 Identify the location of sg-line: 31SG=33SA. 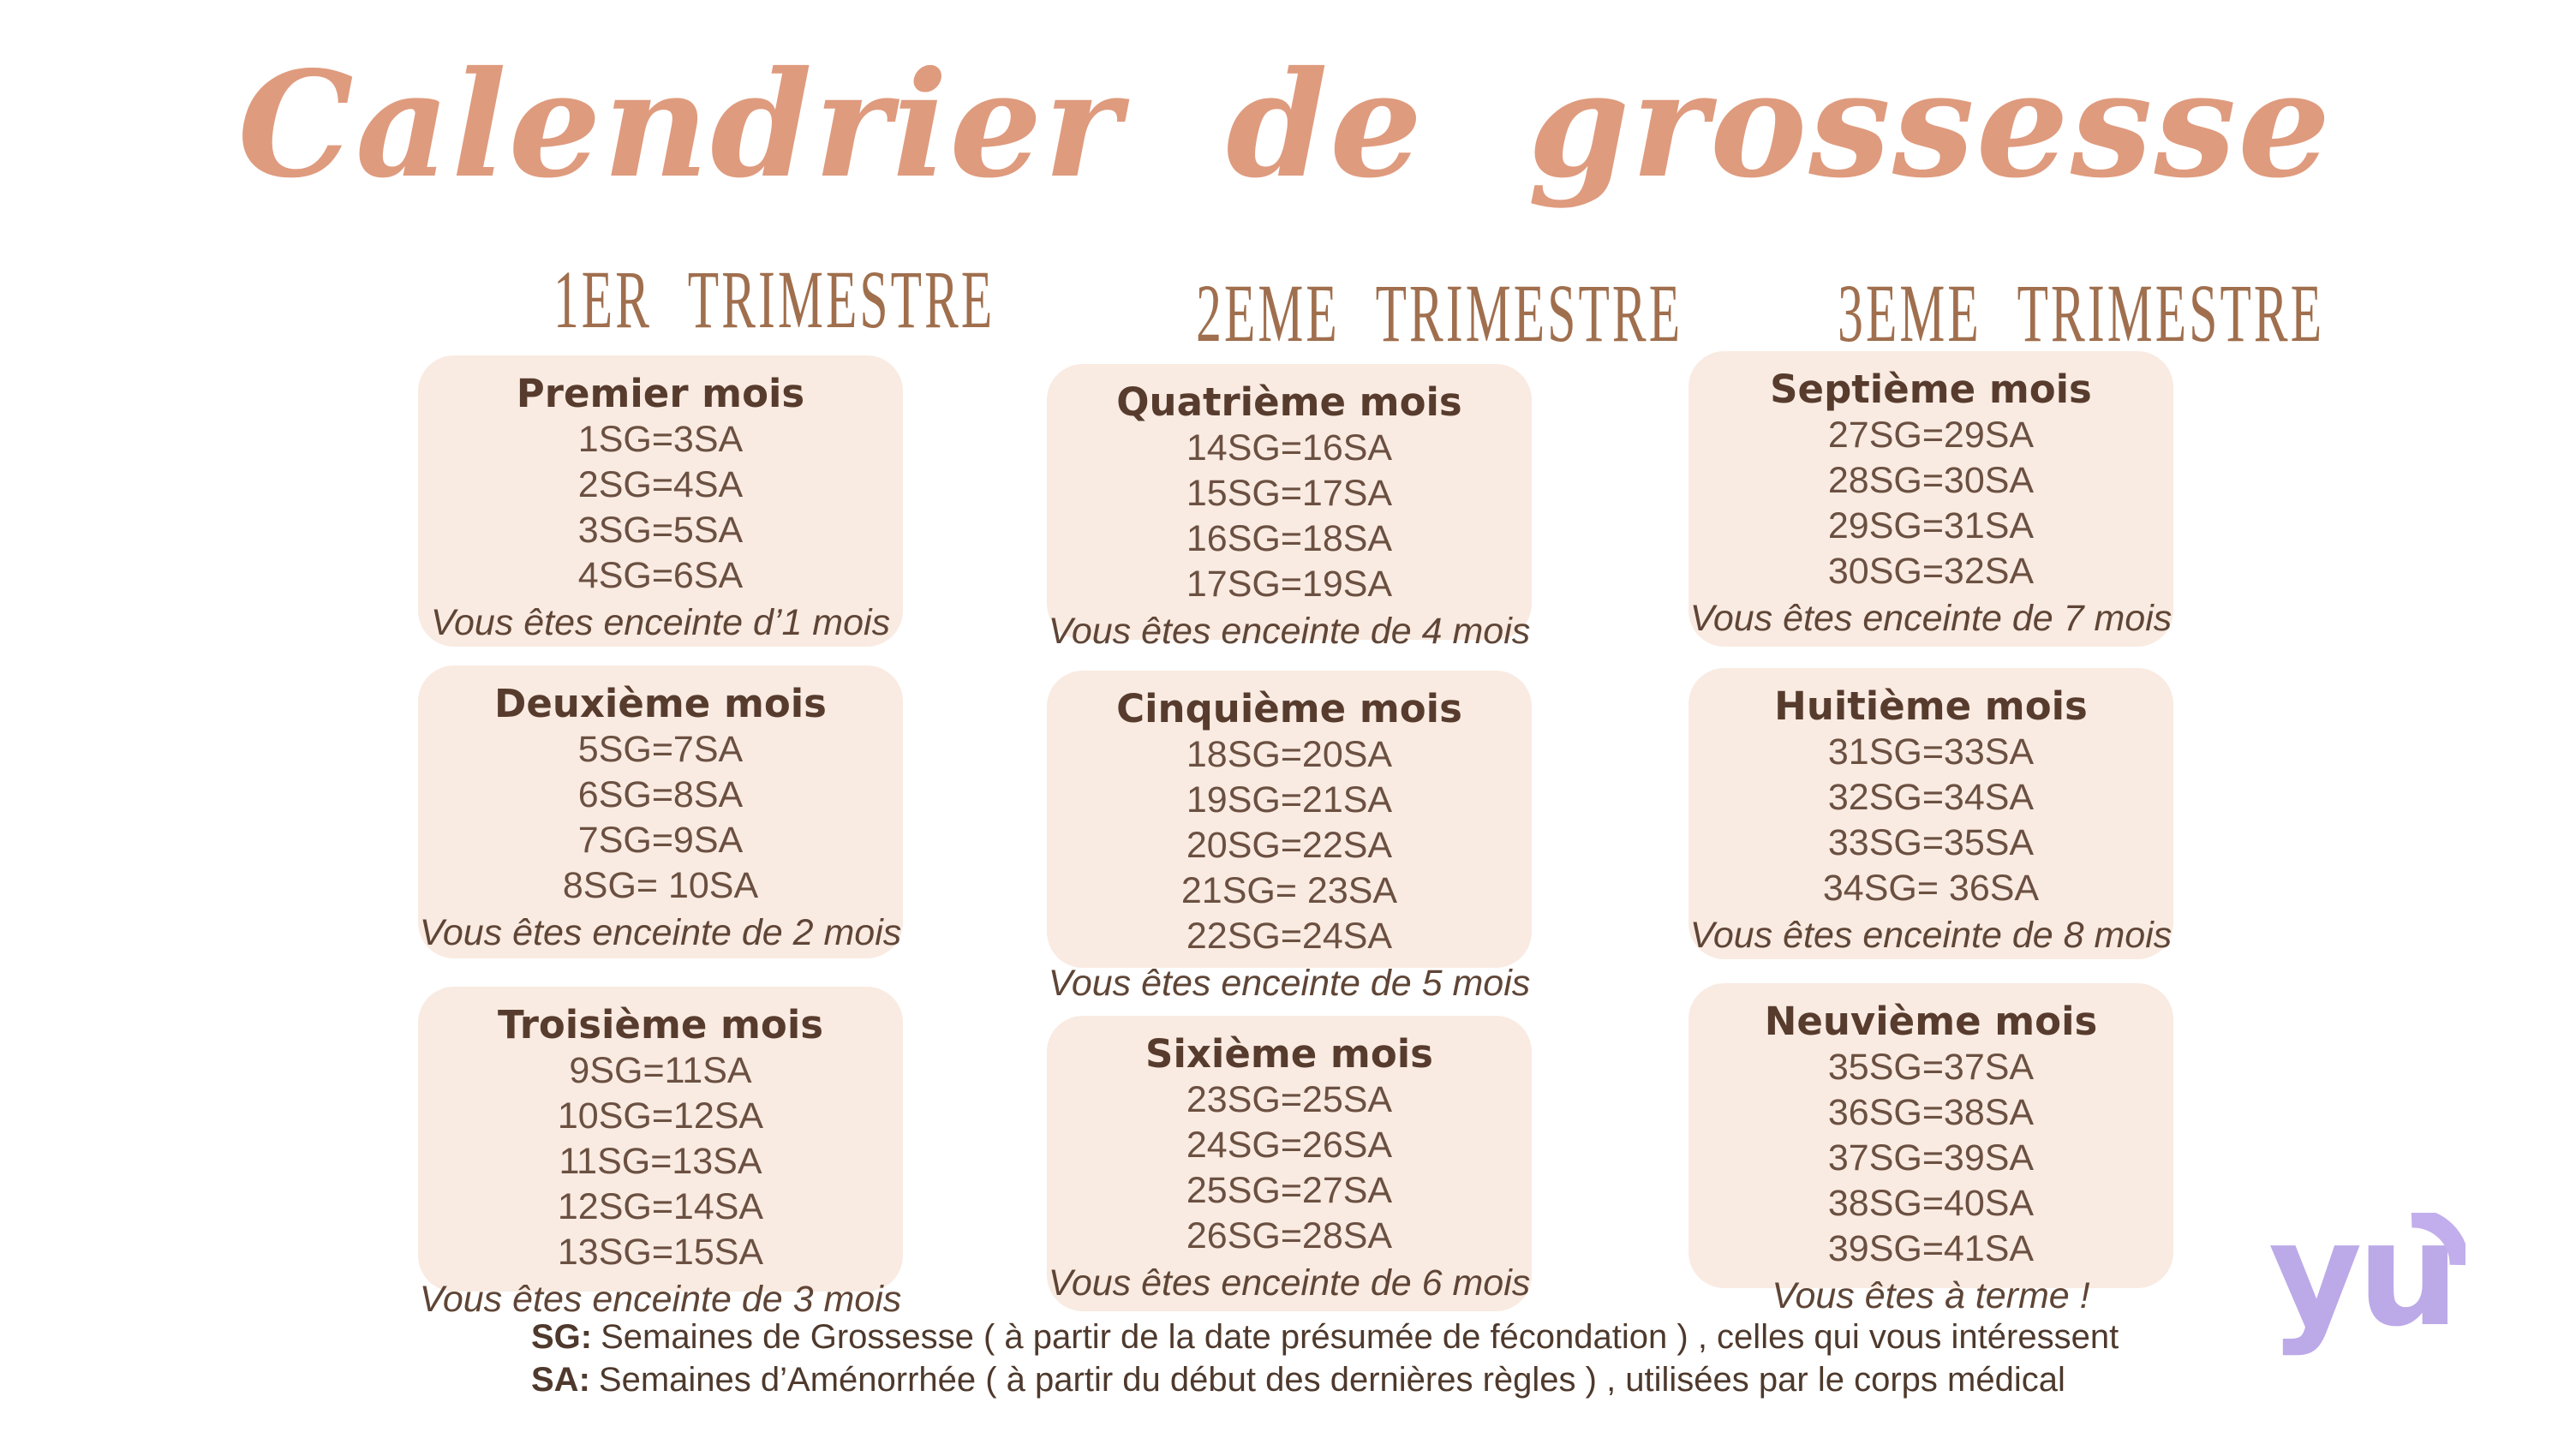
(1931, 752).